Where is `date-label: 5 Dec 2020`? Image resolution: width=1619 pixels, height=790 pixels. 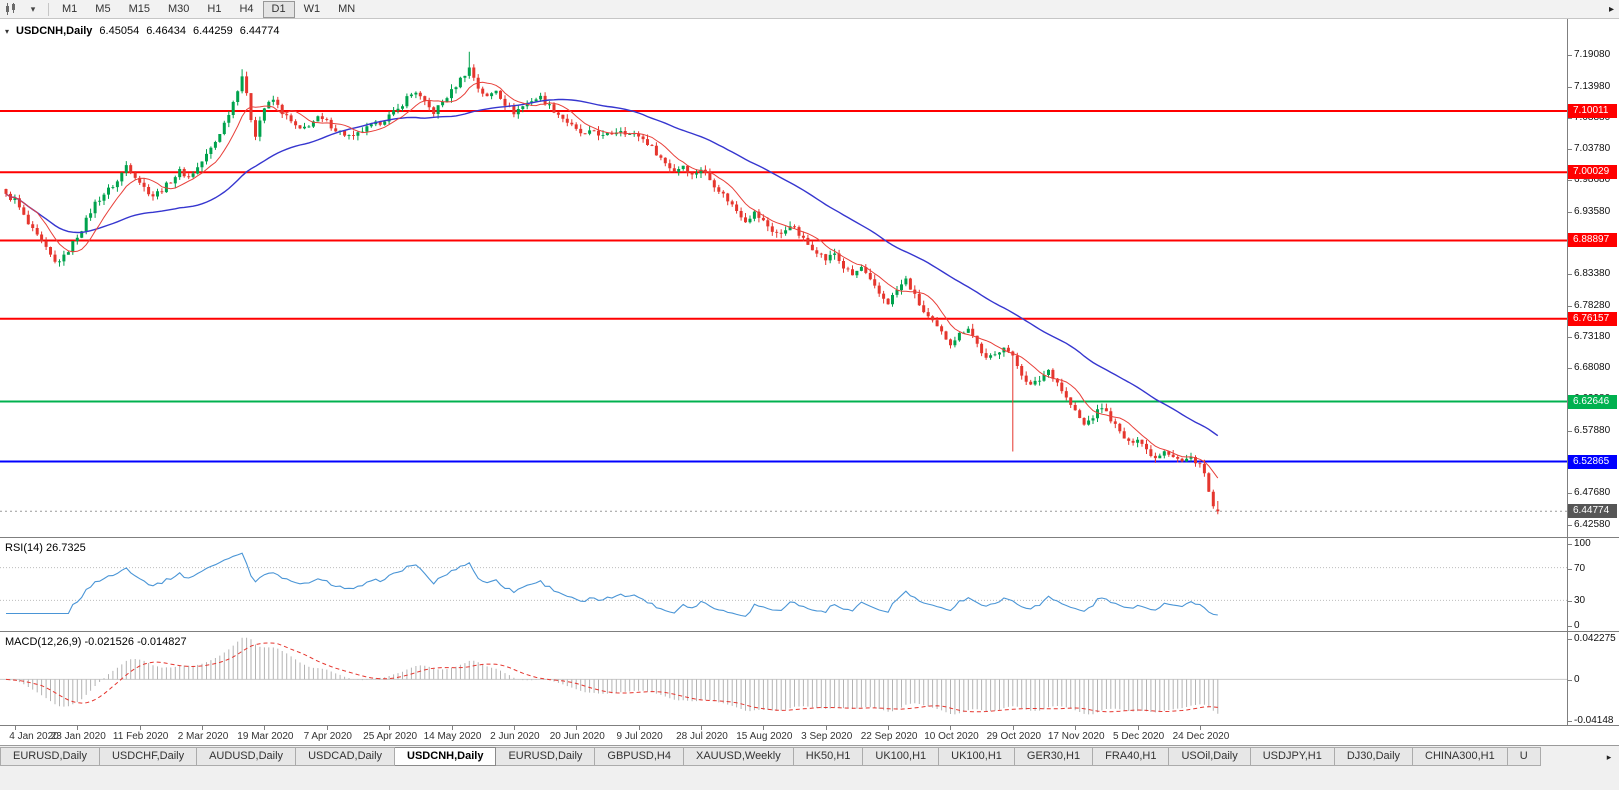 date-label: 5 Dec 2020 is located at coordinates (1138, 736).